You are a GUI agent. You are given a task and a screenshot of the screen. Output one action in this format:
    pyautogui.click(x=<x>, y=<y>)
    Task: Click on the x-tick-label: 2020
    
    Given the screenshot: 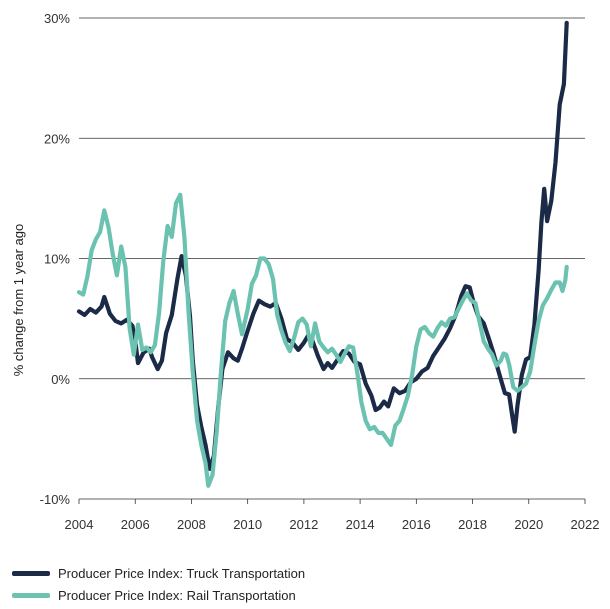 What is the action you would take?
    pyautogui.click(x=528, y=524)
    